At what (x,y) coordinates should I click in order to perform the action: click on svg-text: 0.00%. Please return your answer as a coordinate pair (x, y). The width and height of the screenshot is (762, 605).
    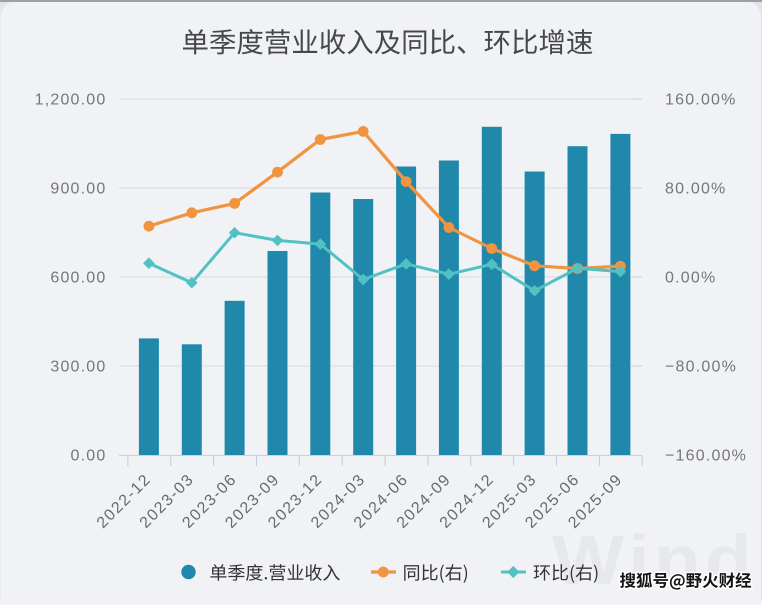
    Looking at the image, I should click on (690, 278).